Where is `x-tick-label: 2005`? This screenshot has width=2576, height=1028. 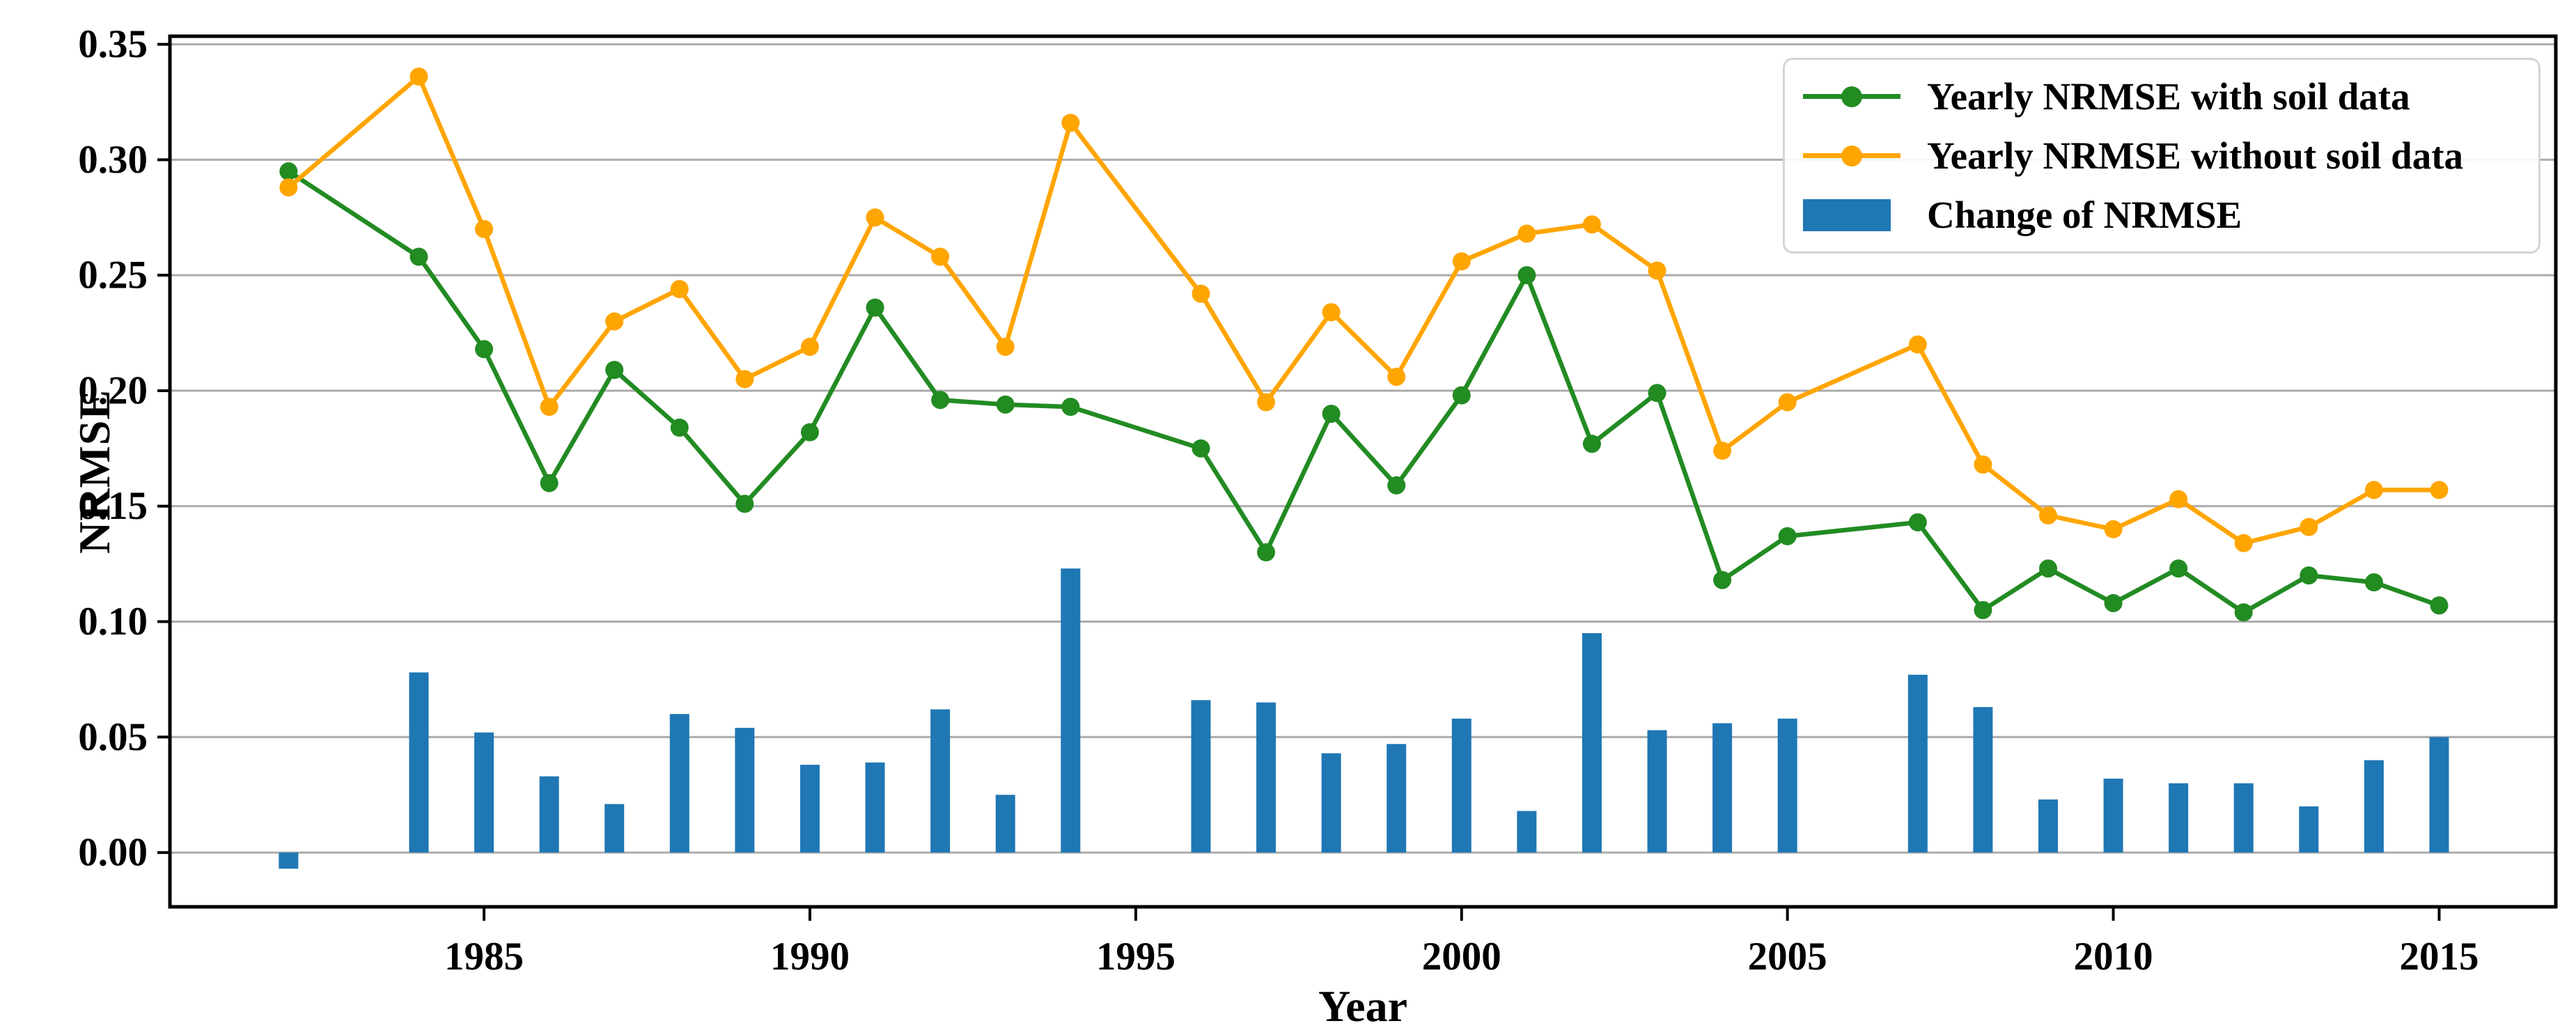 x-tick-label: 2005 is located at coordinates (1788, 957).